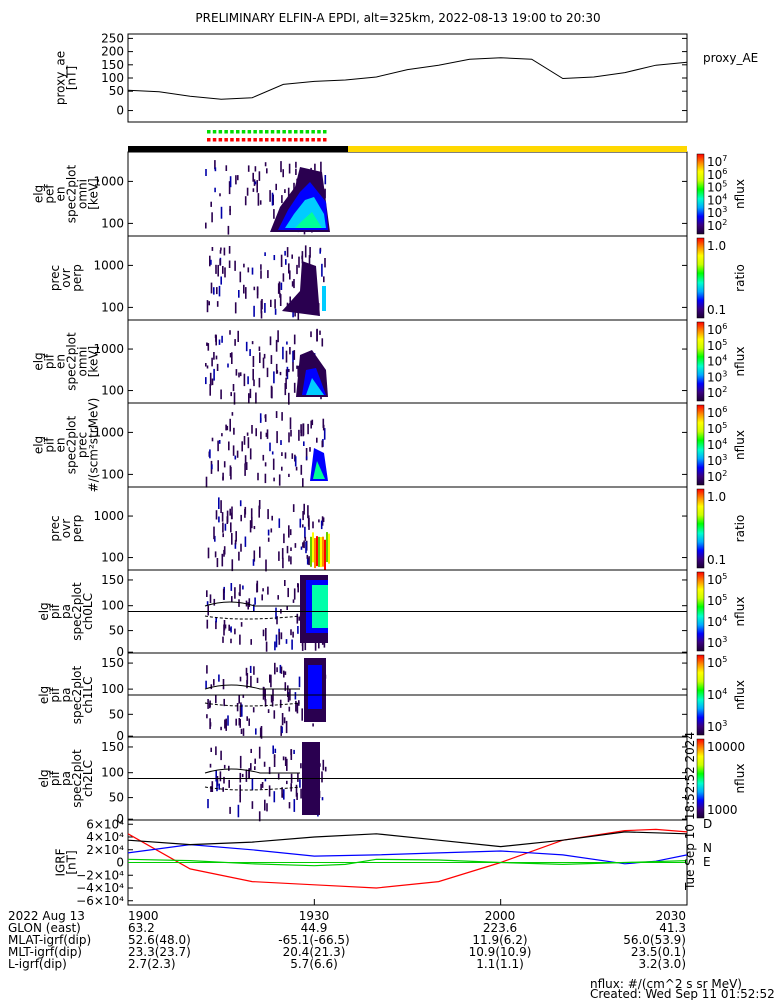  I want to click on panel-ae-ytick-label-2: 150, so click(112, 65).